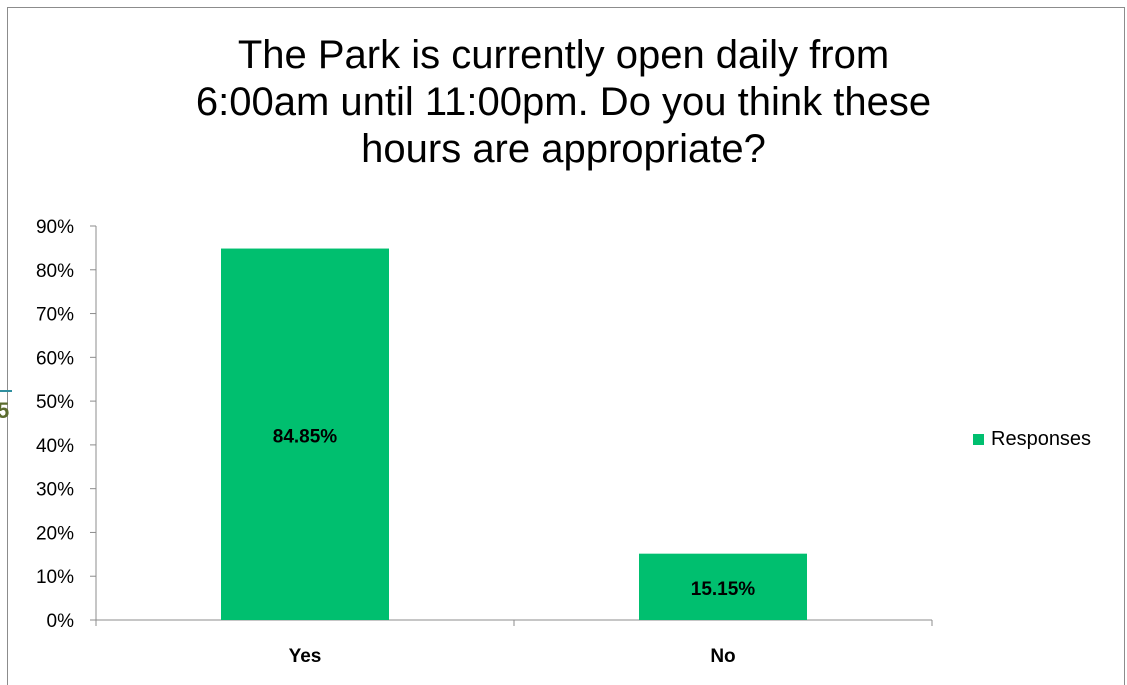 Image resolution: width=1127 pixels, height=685 pixels. What do you see at coordinates (55, 271) in the screenshot?
I see `y-tick-label: 80%` at bounding box center [55, 271].